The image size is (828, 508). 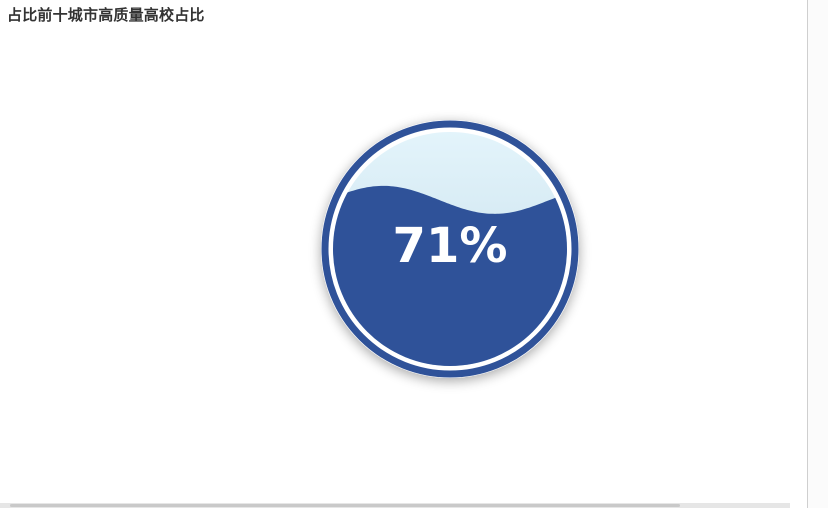 I want to click on chart-title: 占比前十城市高质量高校占比, so click(x=106, y=15).